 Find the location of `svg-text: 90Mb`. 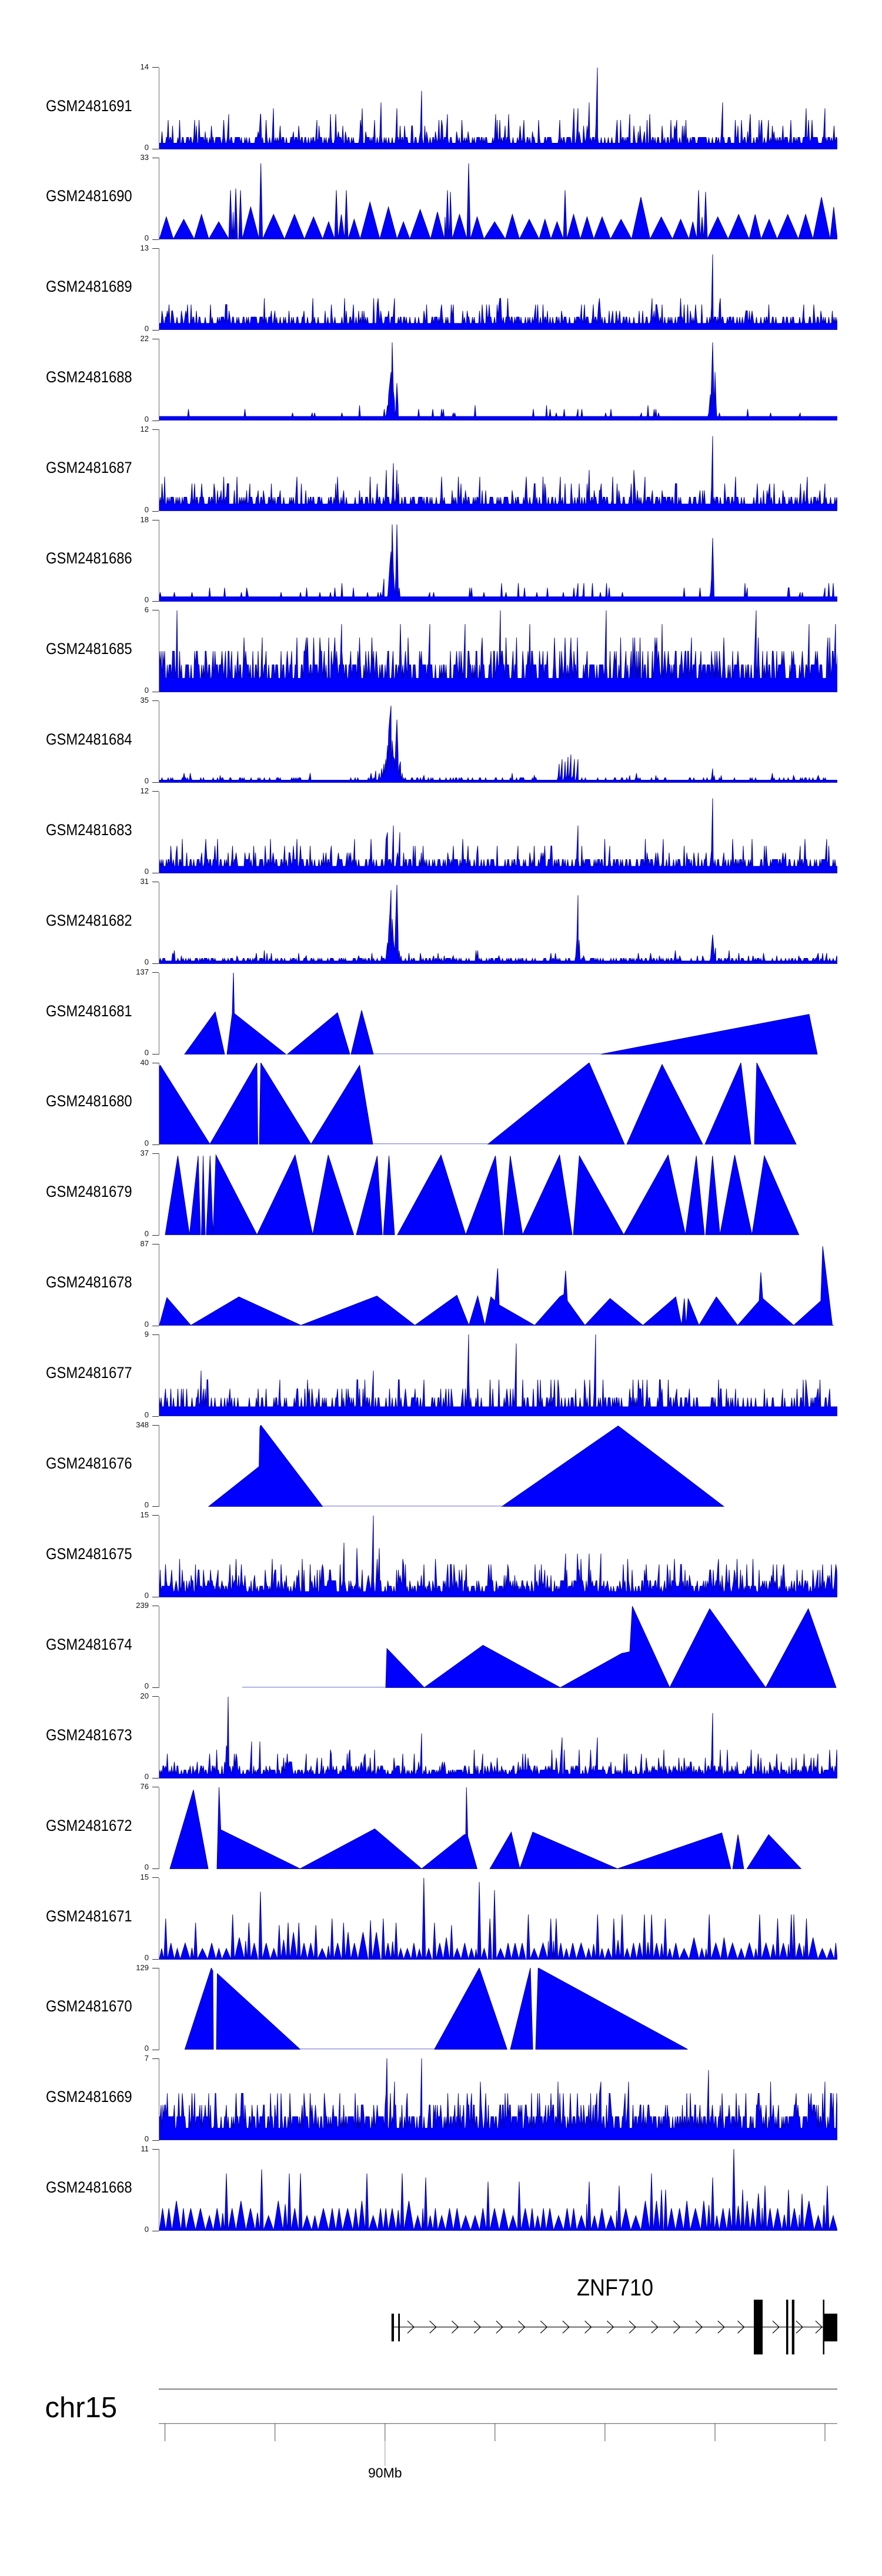

svg-text: 90Mb is located at coordinates (385, 2473).